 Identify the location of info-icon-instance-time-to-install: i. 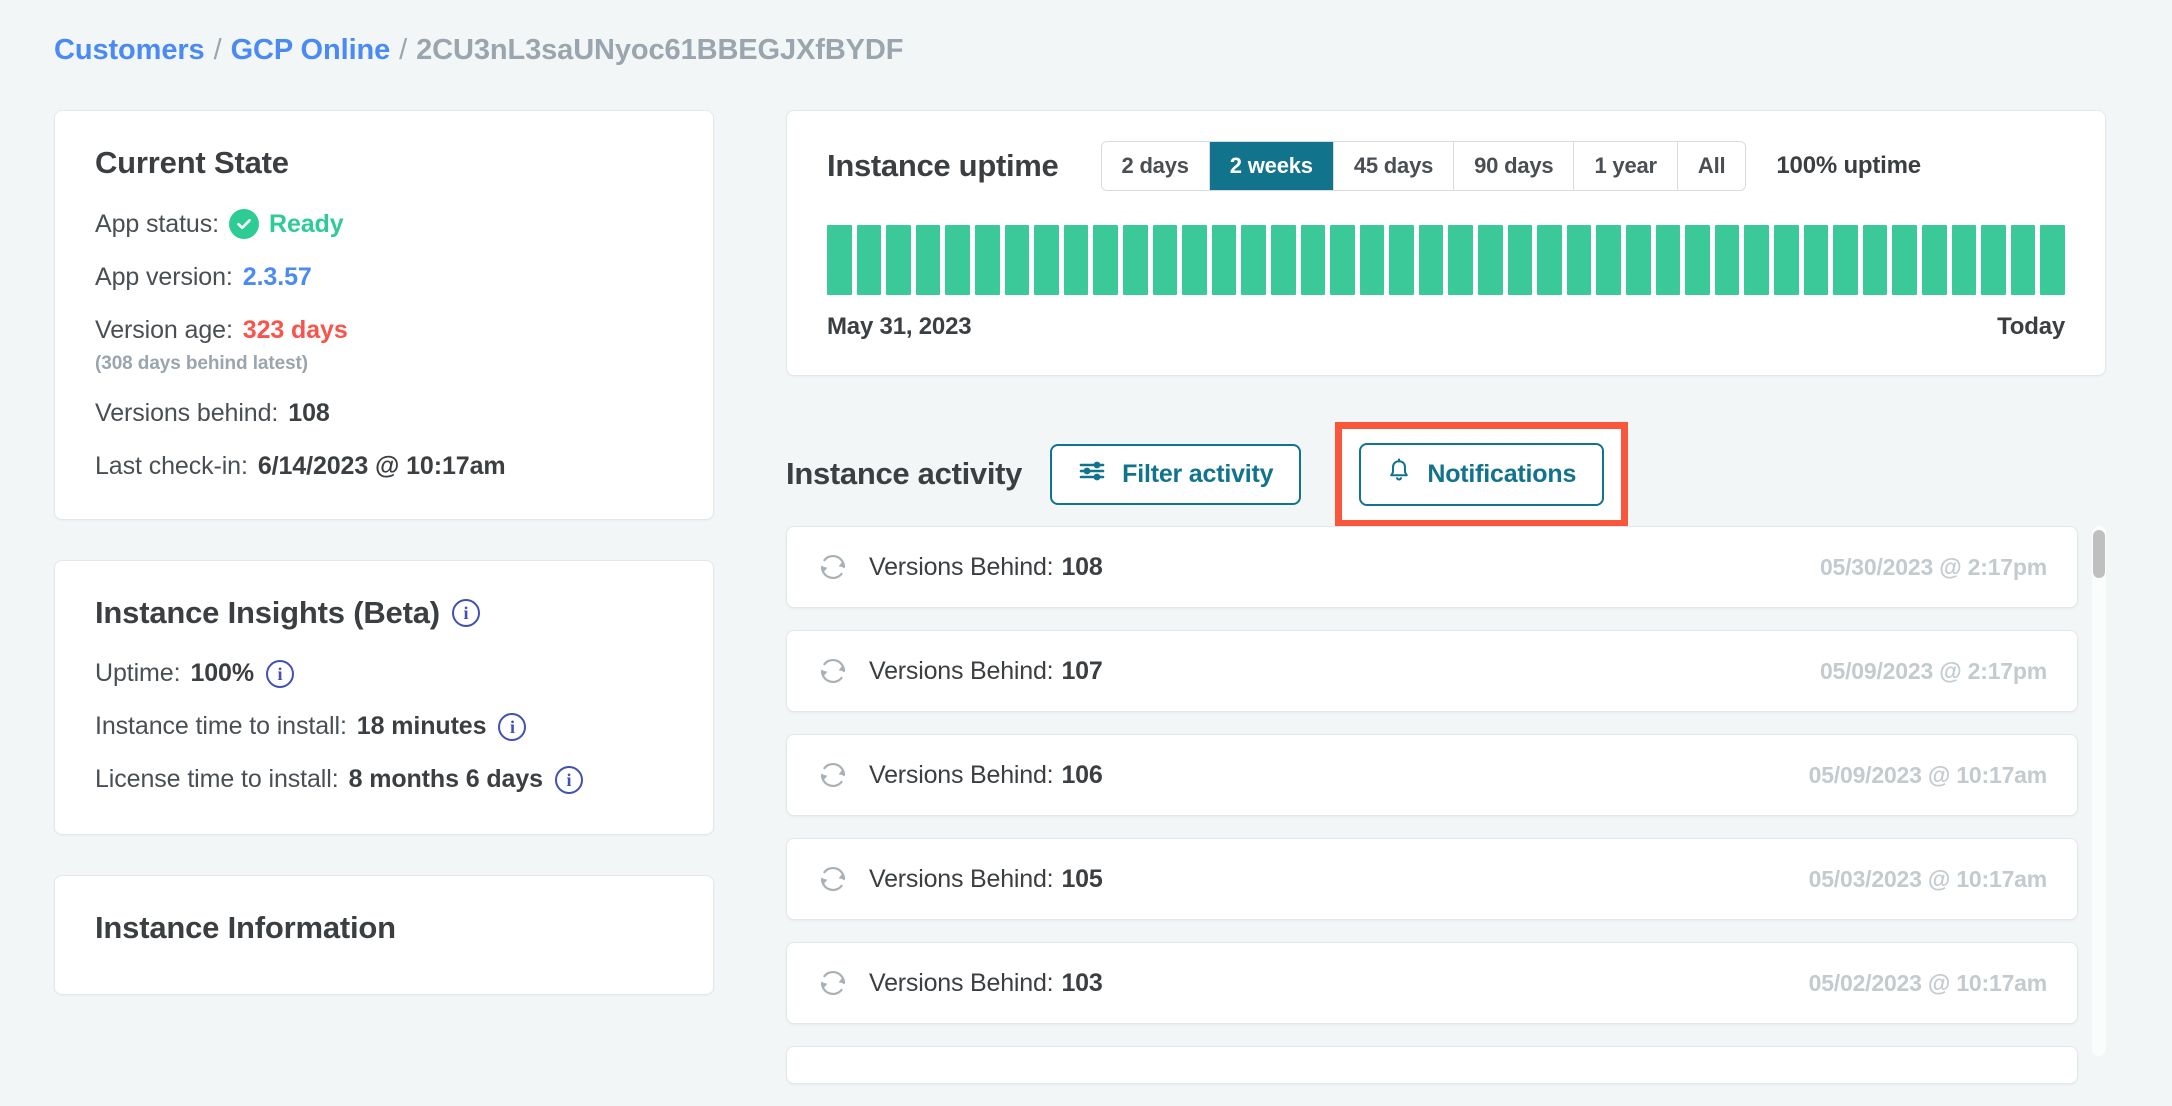
(512, 726).